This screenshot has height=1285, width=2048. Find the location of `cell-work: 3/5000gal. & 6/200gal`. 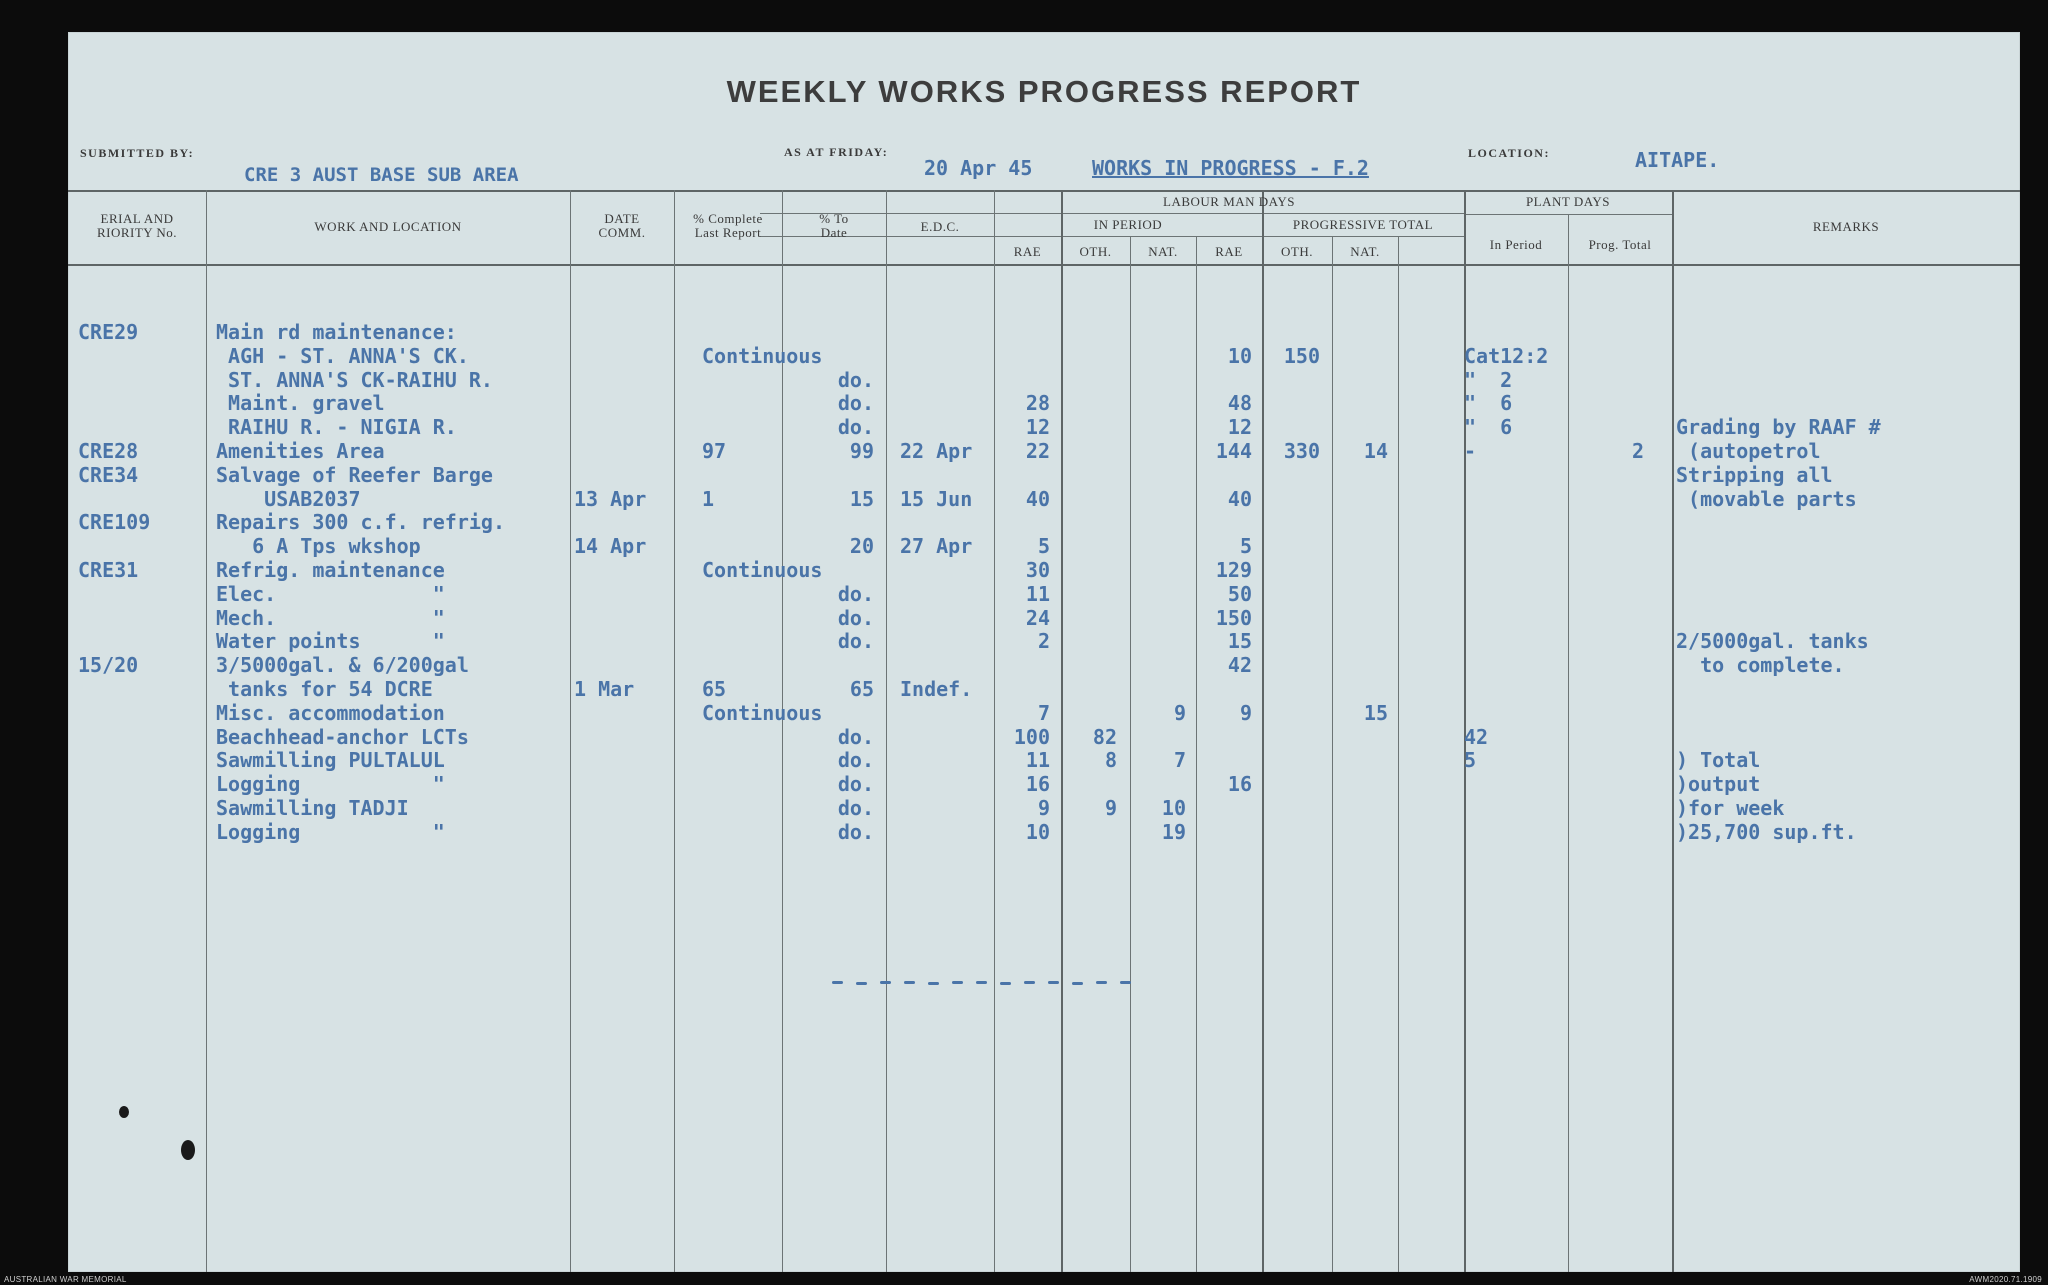

cell-work: 3/5000gal. & 6/200gal is located at coordinates (342, 665).